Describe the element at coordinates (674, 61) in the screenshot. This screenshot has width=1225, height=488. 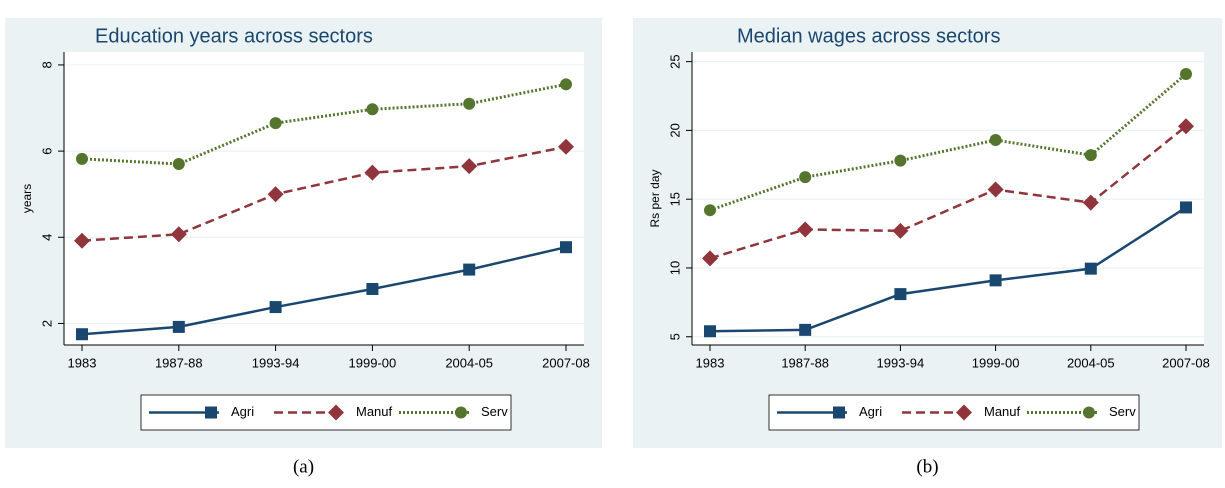
I see `y-tick-label: 25` at that location.